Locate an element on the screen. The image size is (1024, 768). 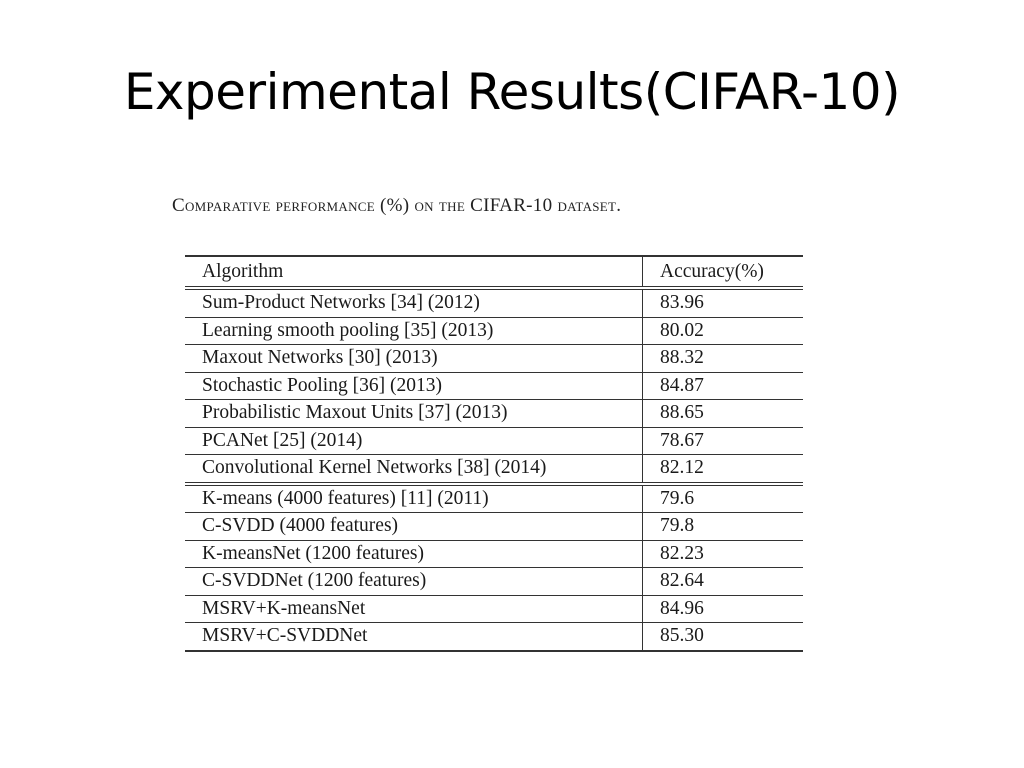
table-row: MSRV+K-meansNet 84.96 is located at coordinates (494, 609).